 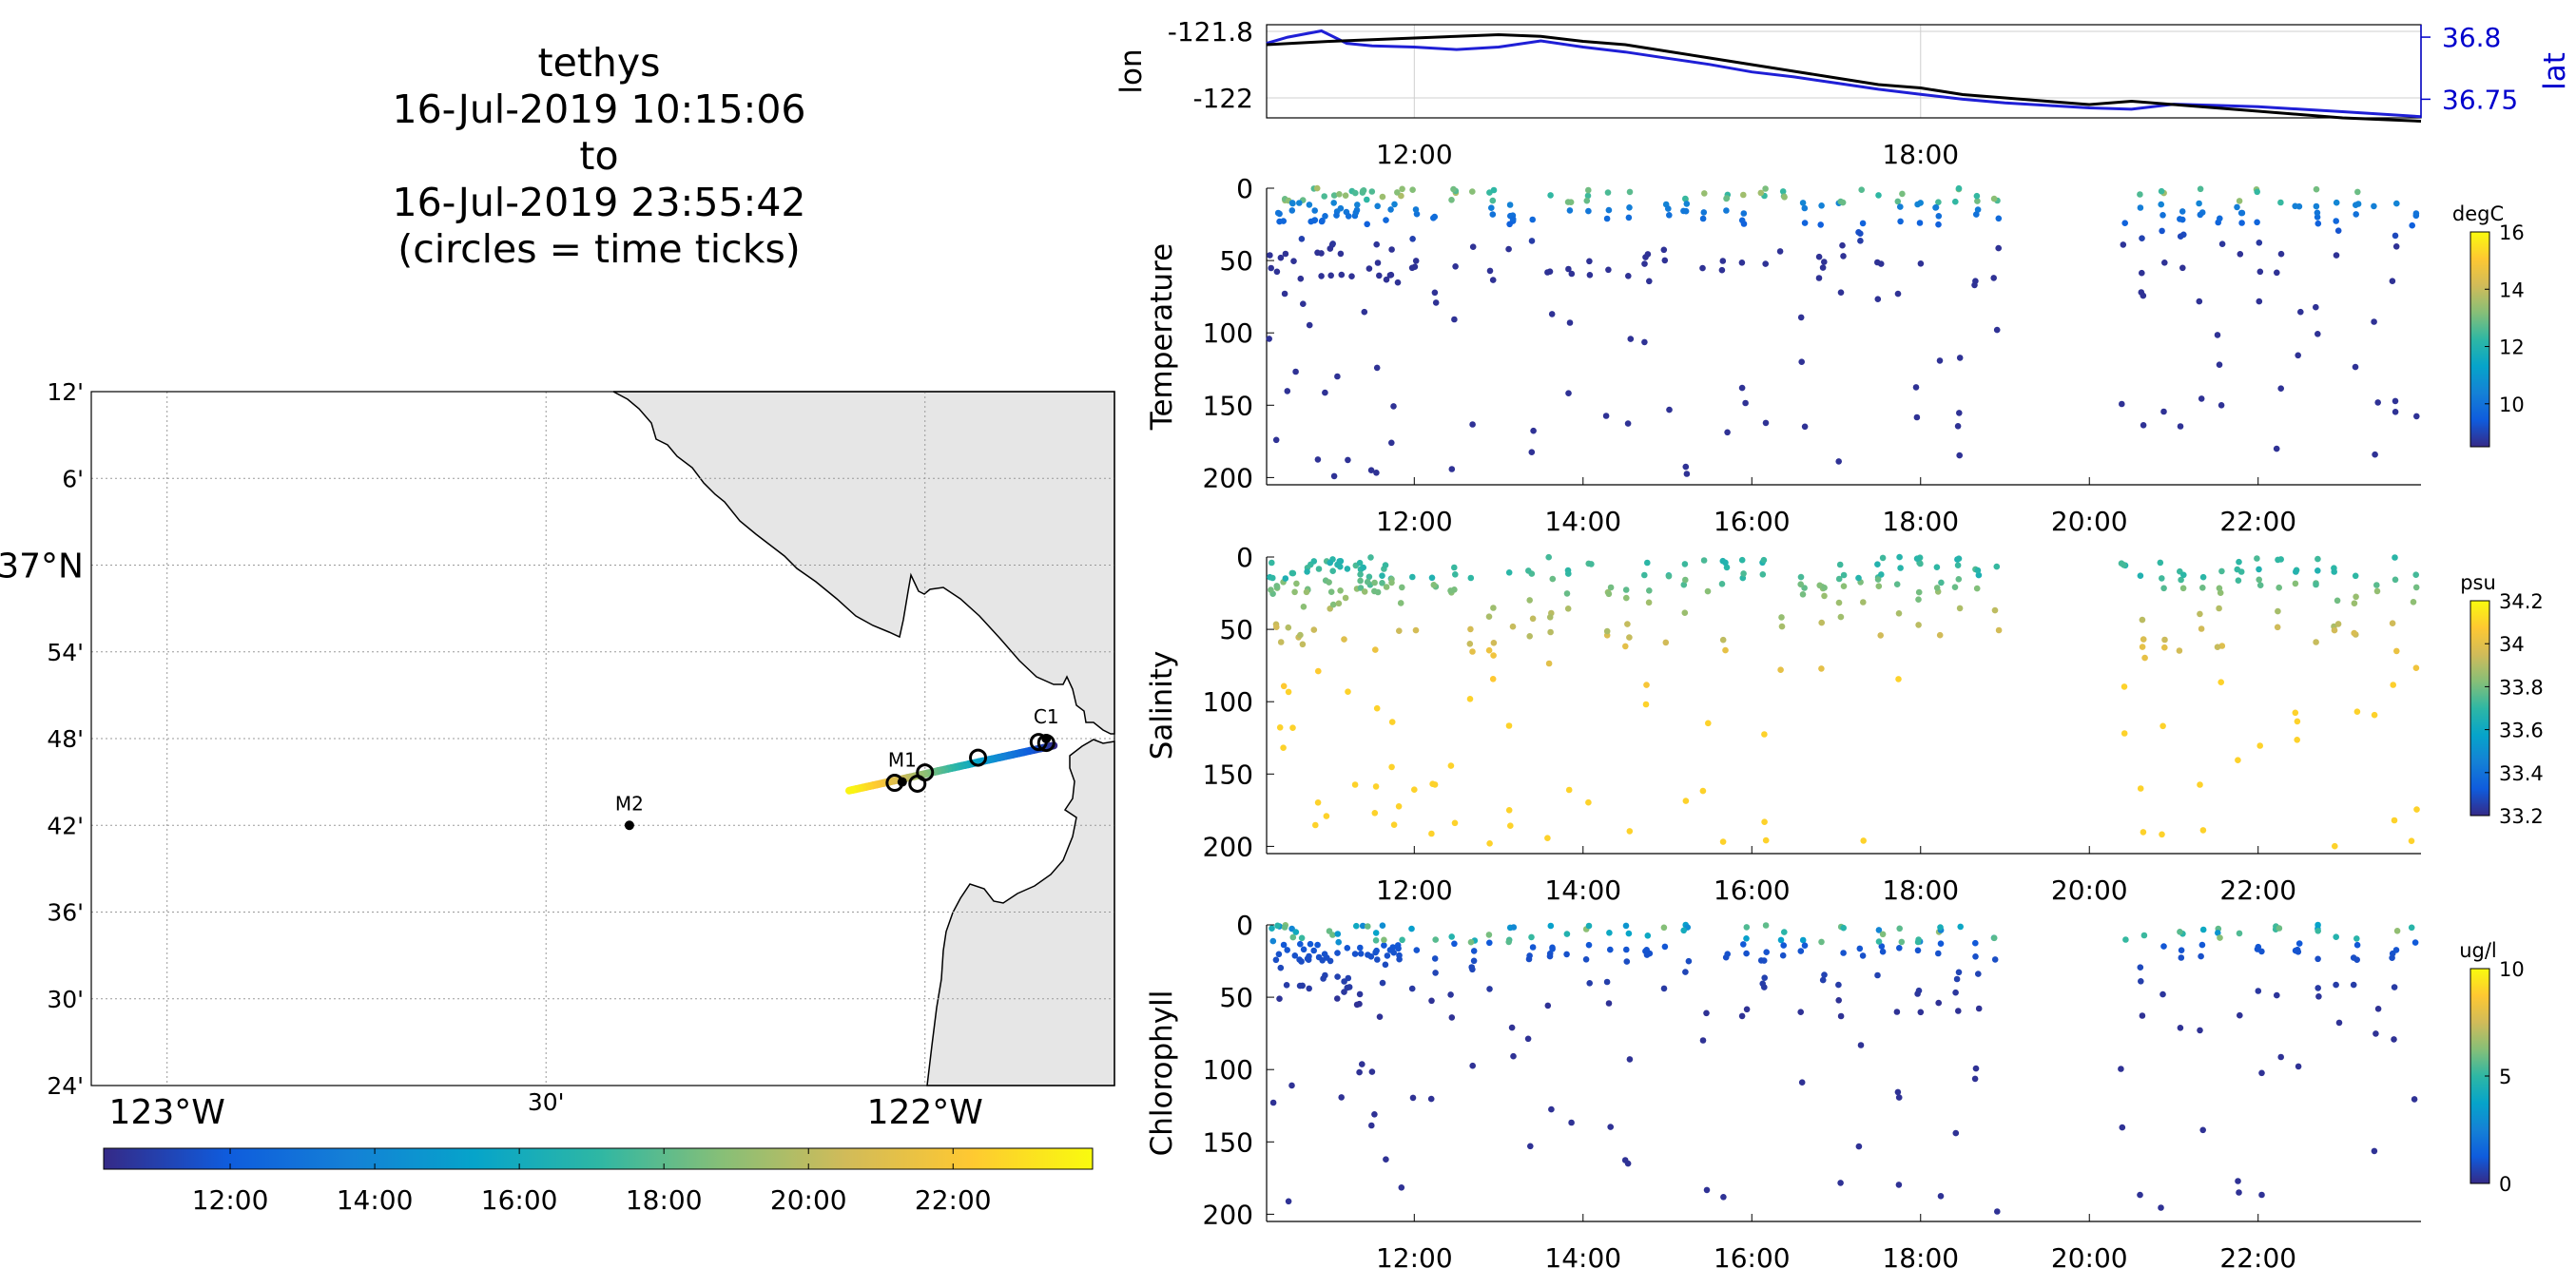 I want to click on y-axis-label: Salinity, so click(x=1162, y=705).